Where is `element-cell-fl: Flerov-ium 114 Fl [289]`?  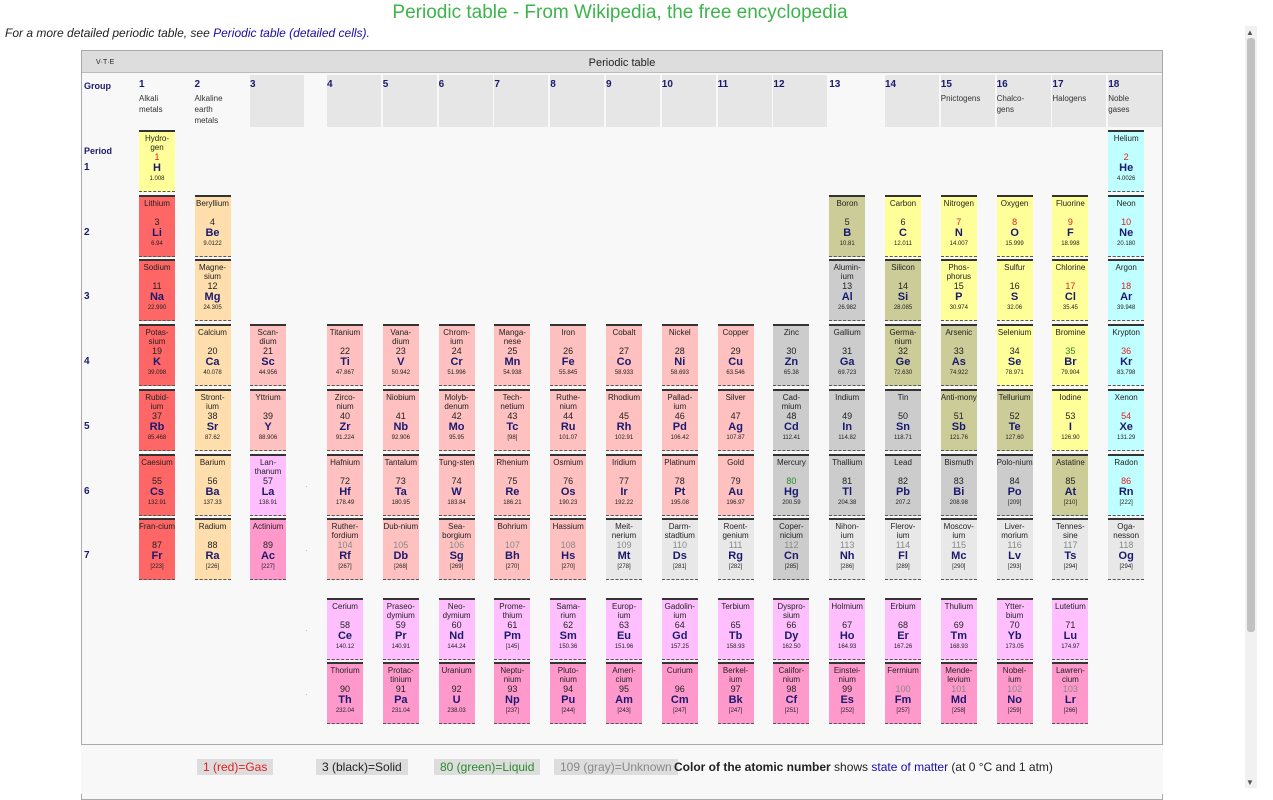
element-cell-fl: Flerov-ium 114 Fl [289] is located at coordinates (903, 549).